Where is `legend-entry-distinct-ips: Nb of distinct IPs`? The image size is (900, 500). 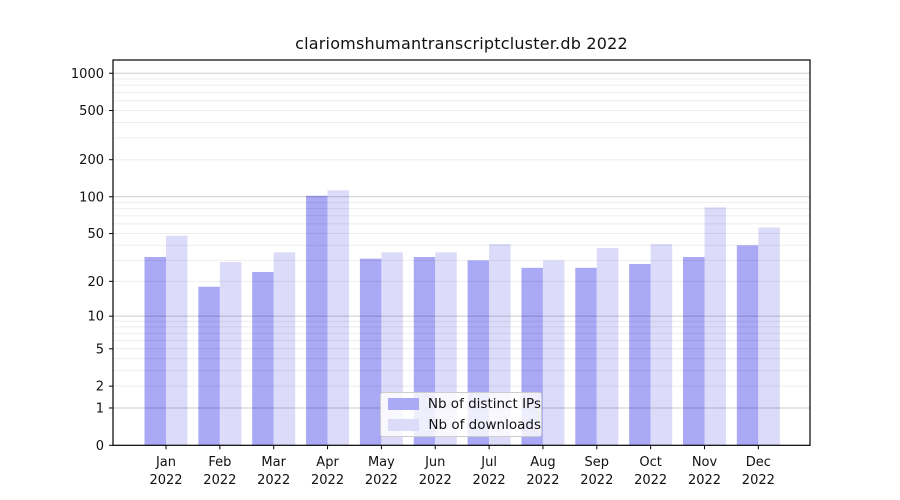
legend-entry-distinct-ips: Nb of distinct IPs is located at coordinates (464, 404).